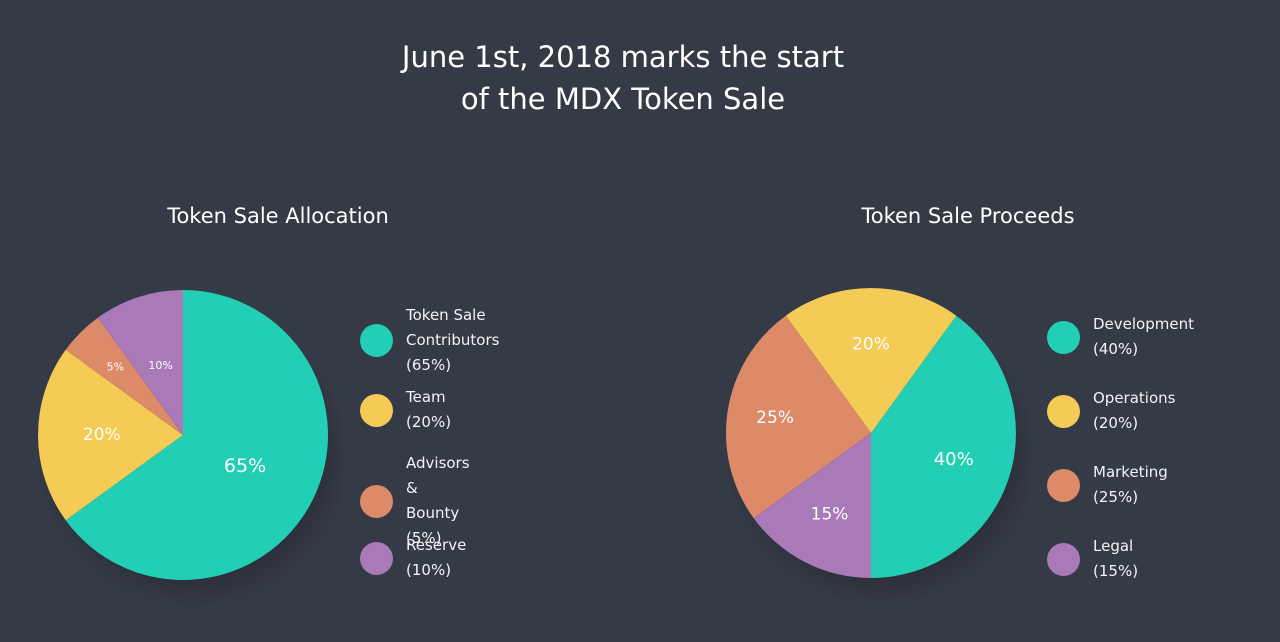  I want to click on allocation-legend-item: Advisors & Bounty (5%), so click(415, 501).